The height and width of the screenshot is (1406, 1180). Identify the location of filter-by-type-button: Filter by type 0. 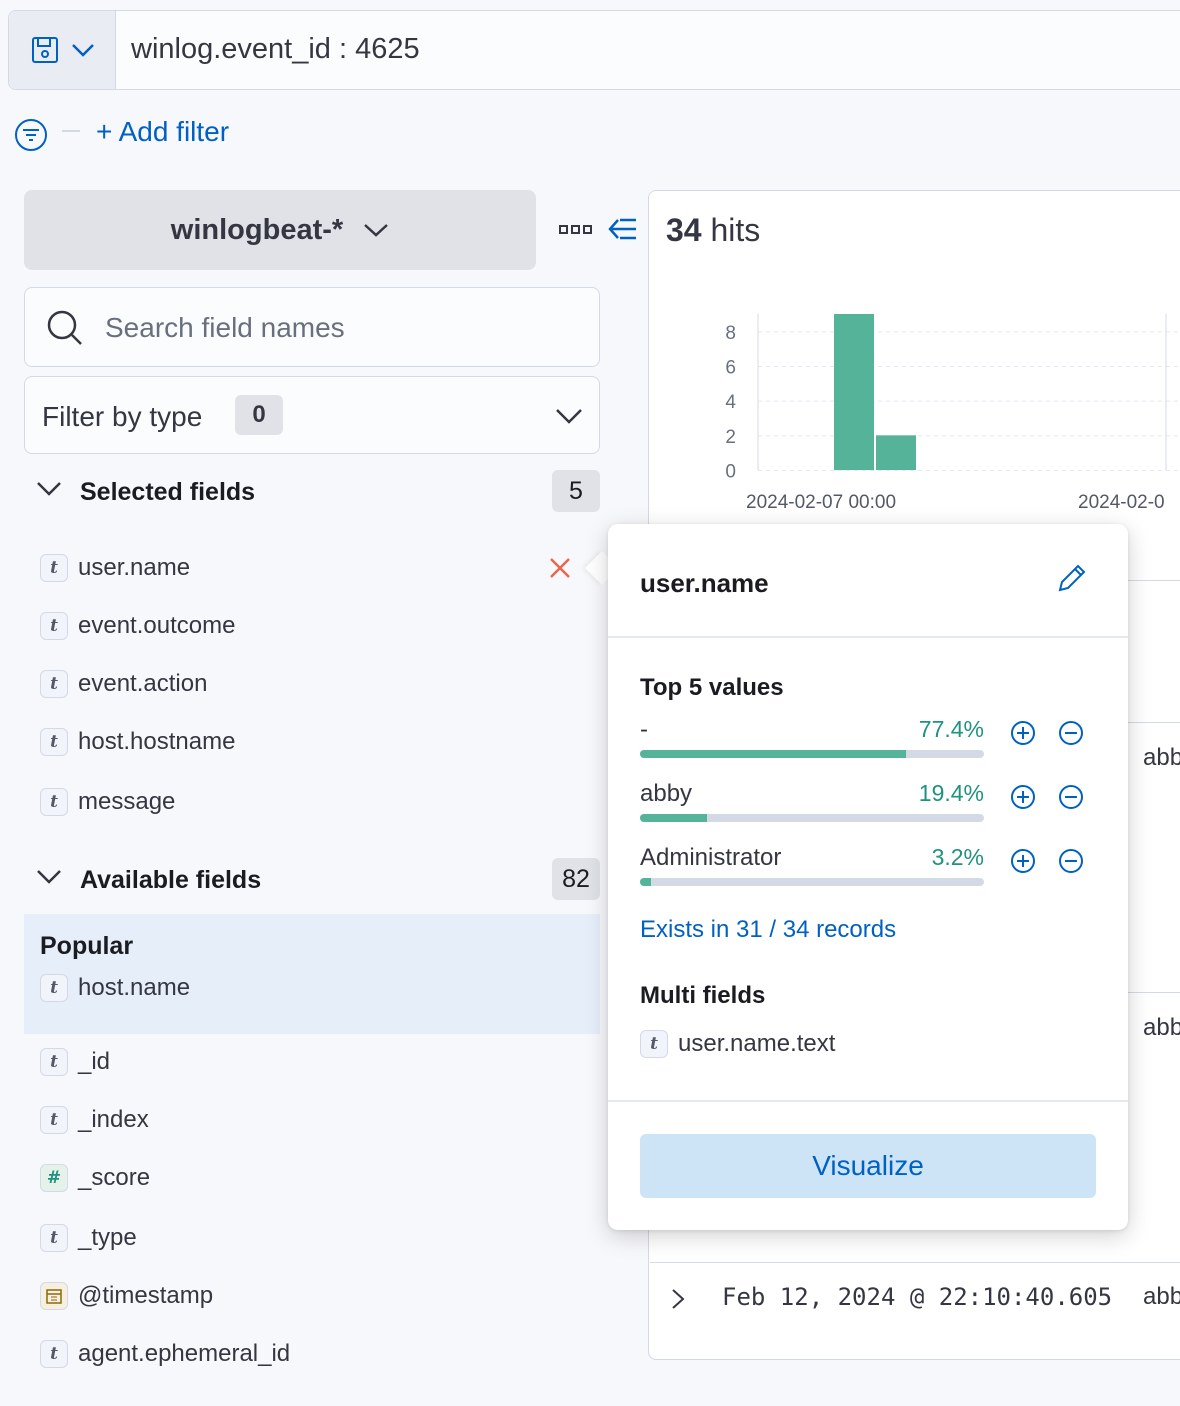
(312, 415).